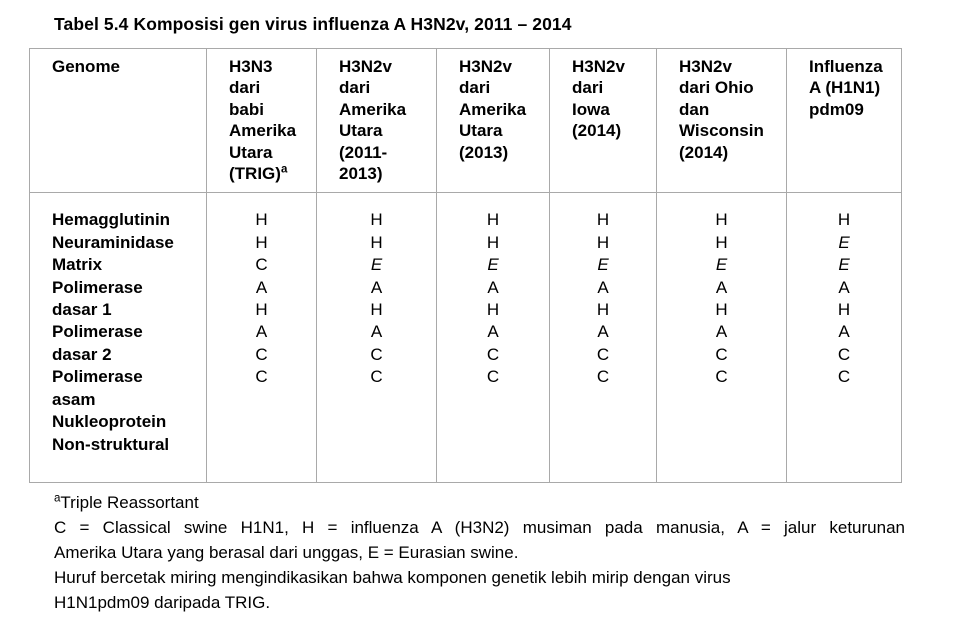  I want to click on header-line: dan, so click(694, 109).